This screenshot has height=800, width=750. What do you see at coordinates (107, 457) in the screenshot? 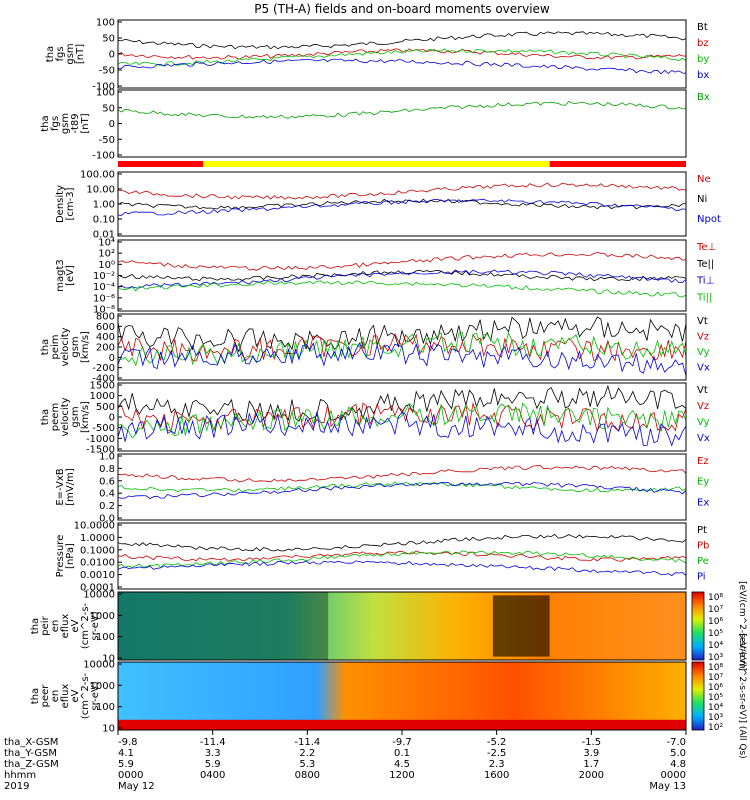
I see `y-tick-label: 1.0` at bounding box center [107, 457].